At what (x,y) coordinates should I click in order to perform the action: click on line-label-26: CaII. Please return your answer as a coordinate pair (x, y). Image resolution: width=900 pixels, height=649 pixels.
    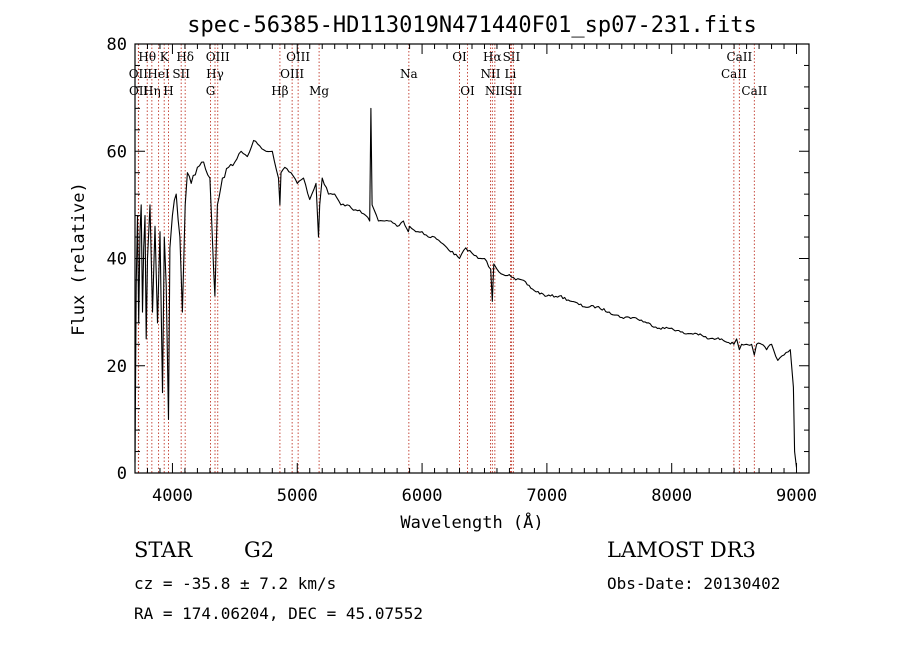
    Looking at the image, I should click on (739, 57).